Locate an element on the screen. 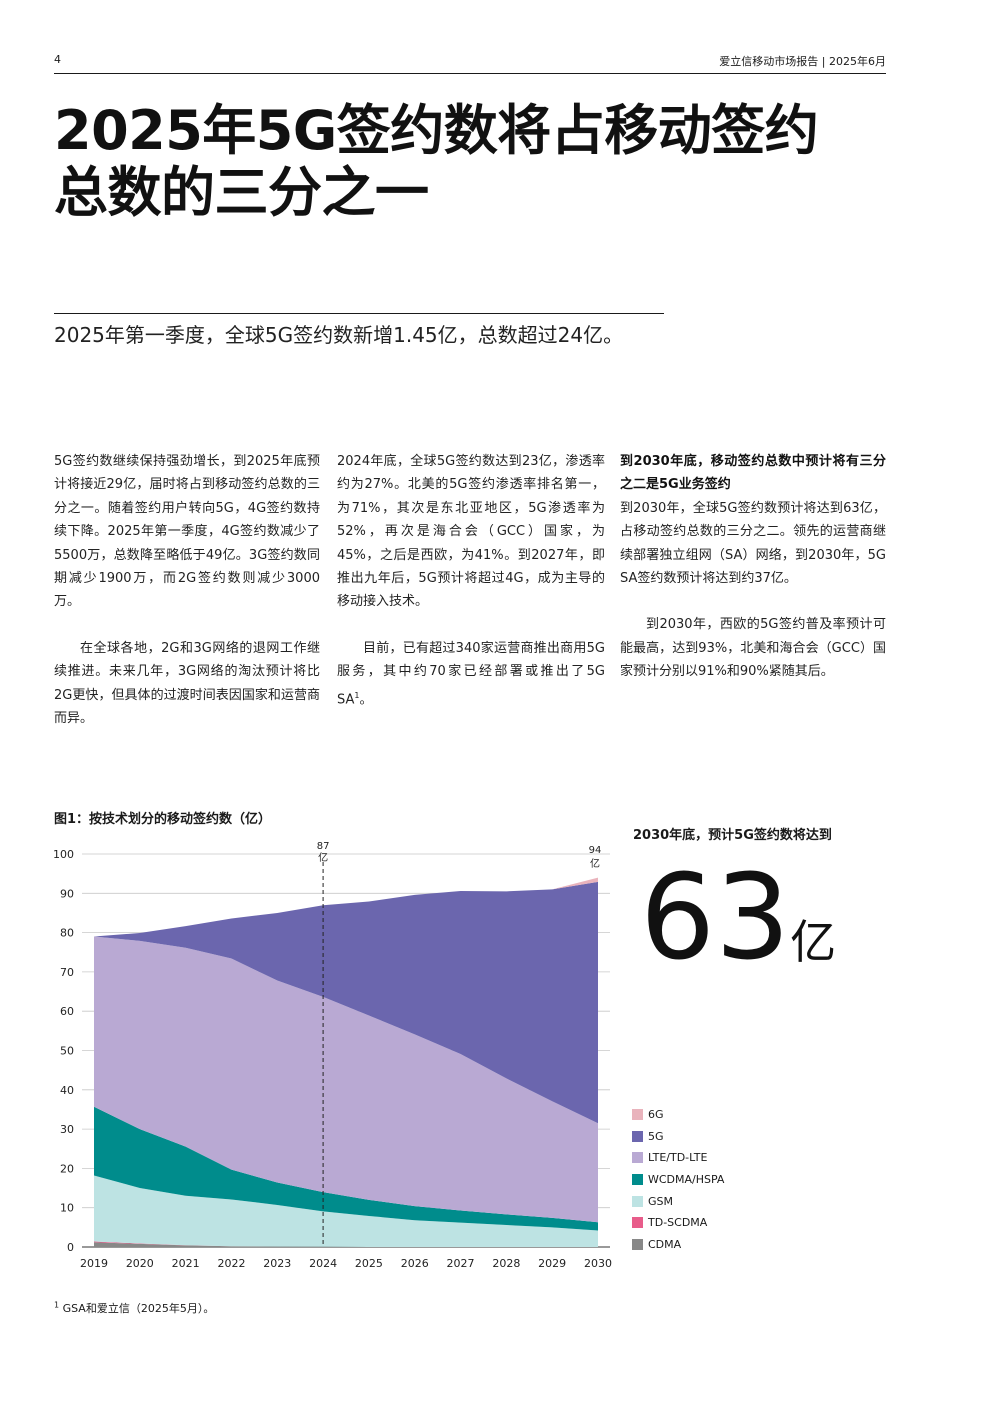  report-title: 爱立信移动市场报告 | 2025年6月 is located at coordinates (802, 61).